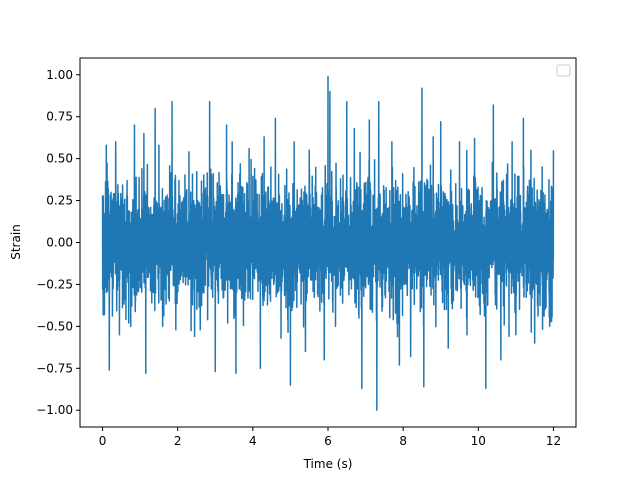  I want to click on y-tick-label: 0.25, so click(59, 201).